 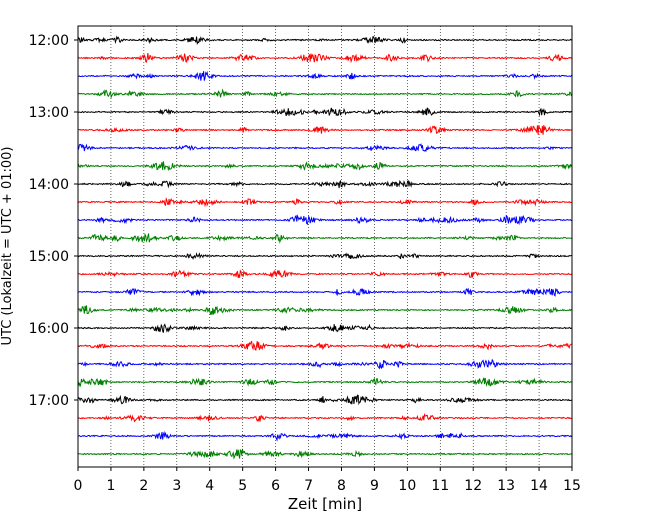 I want to click on y-tick-label: 14:00, so click(x=49, y=185).